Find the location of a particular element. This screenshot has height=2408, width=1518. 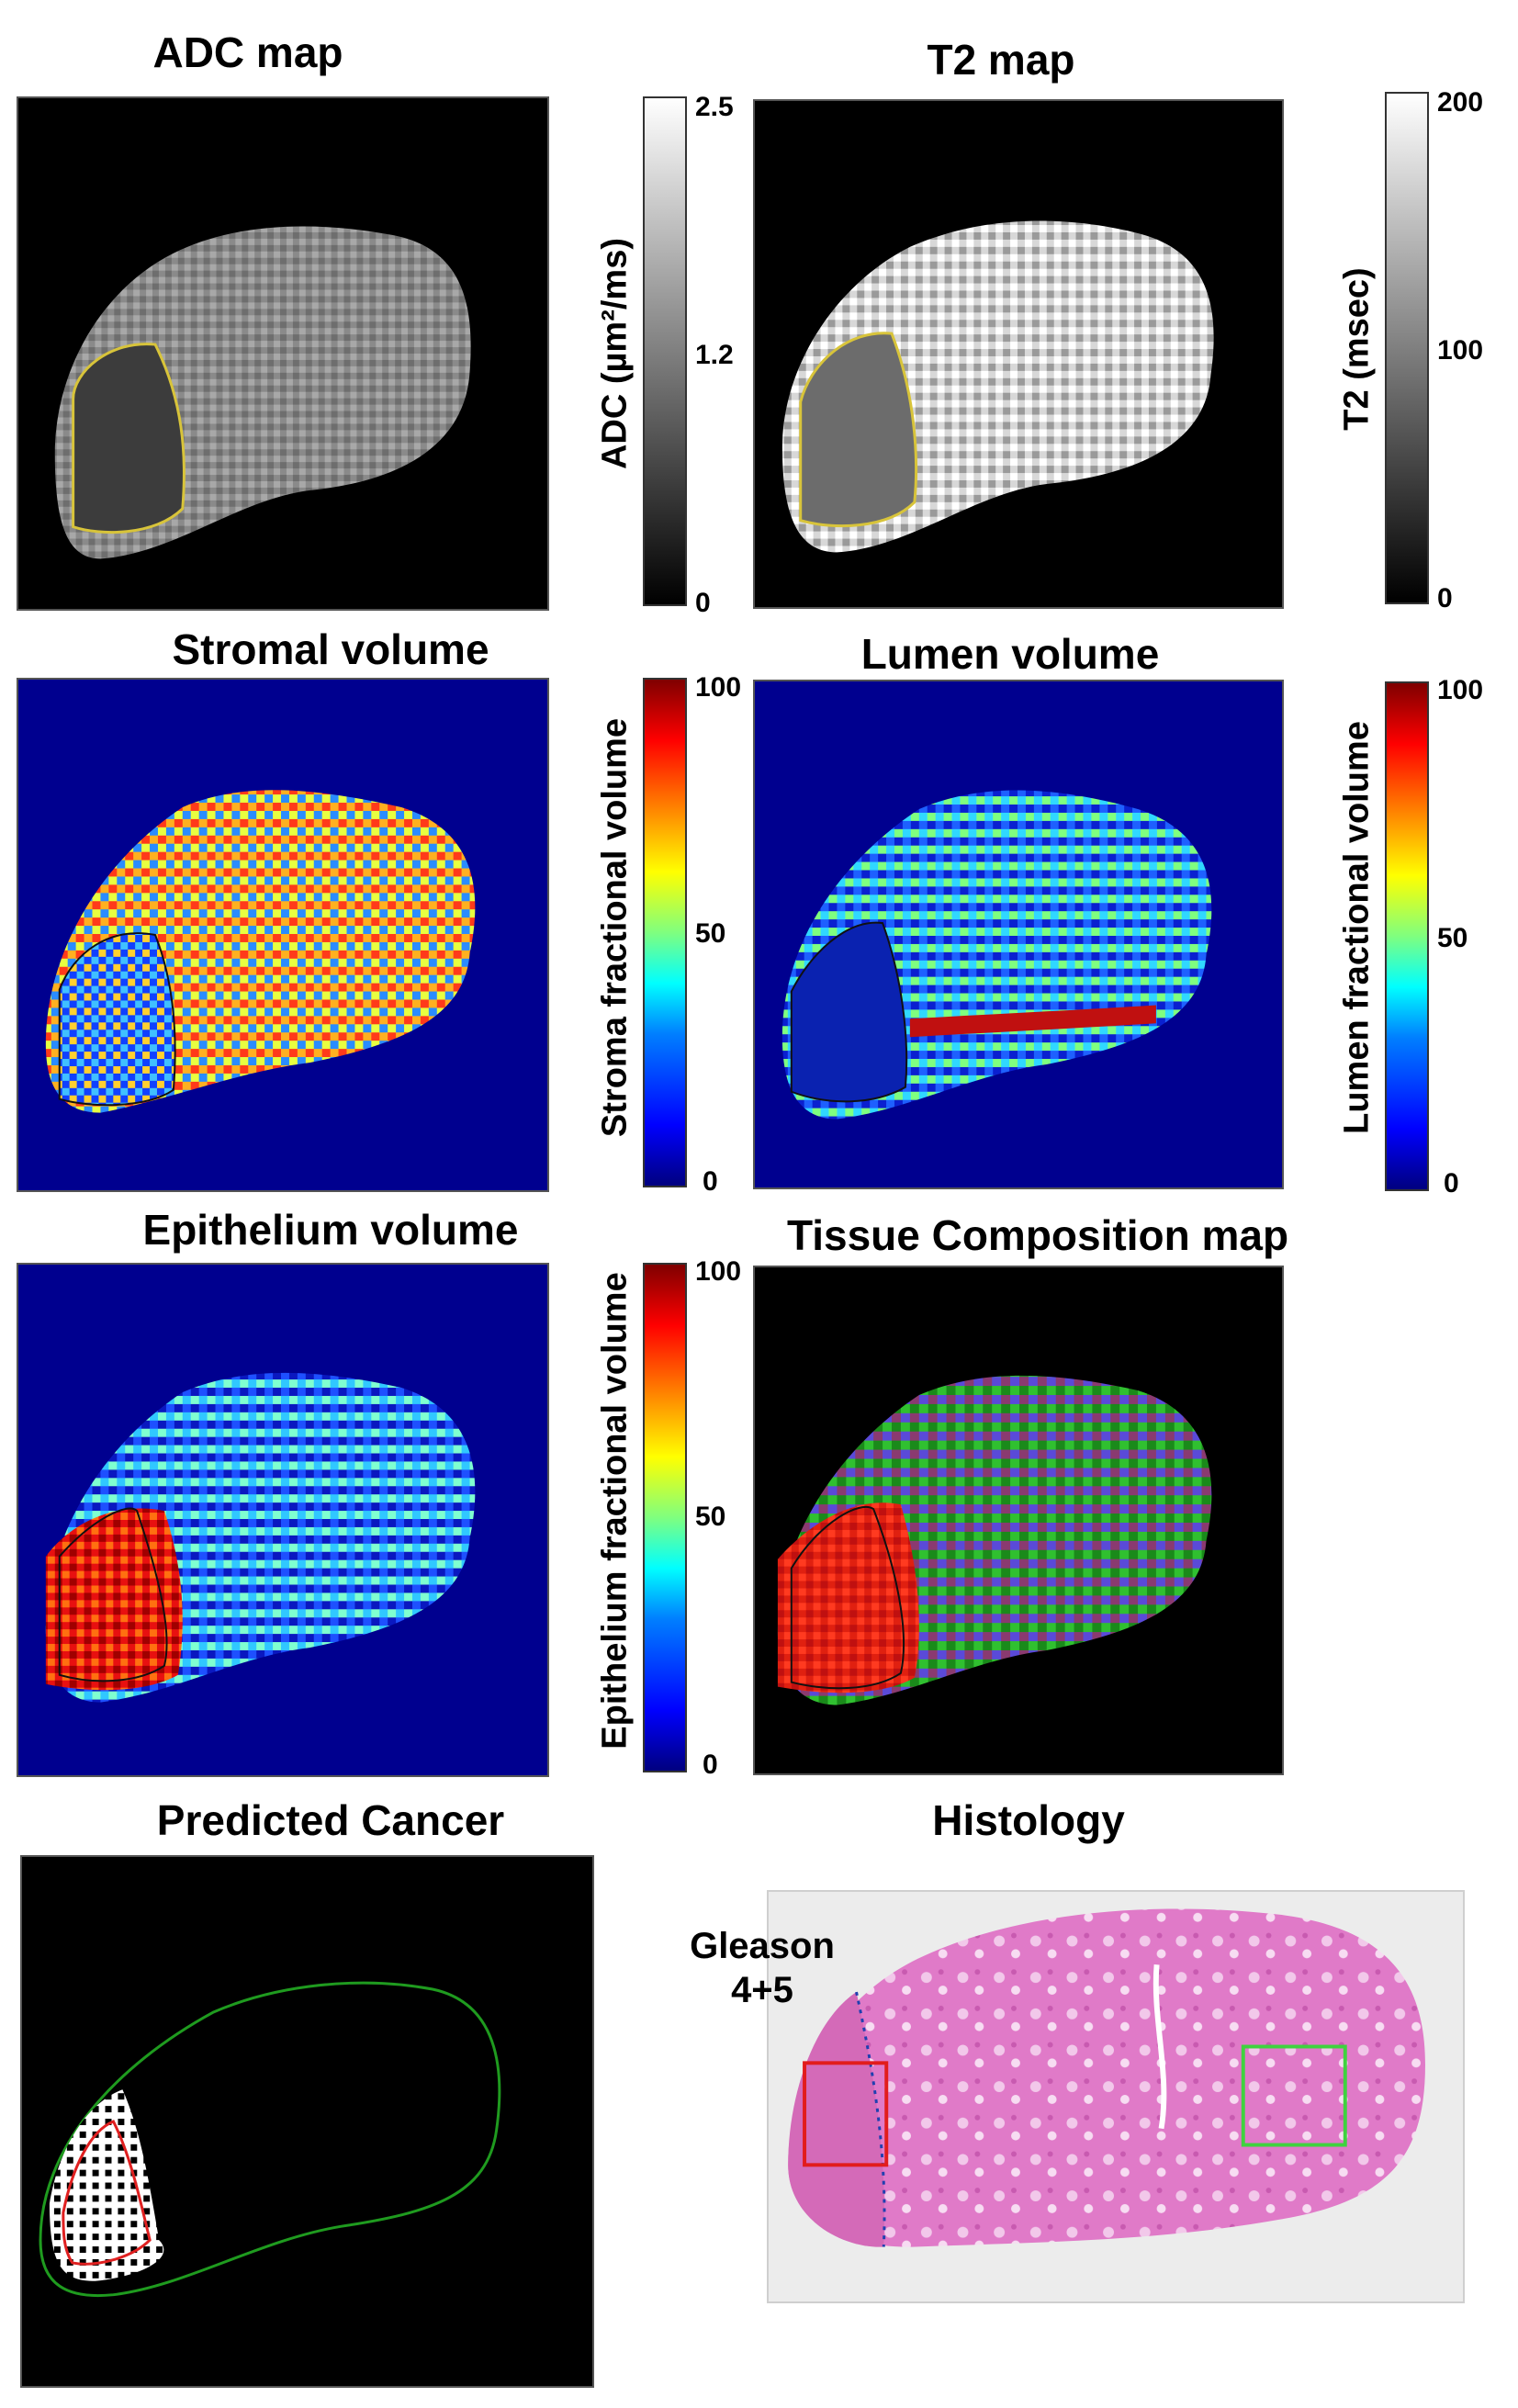

histology-image is located at coordinates (1116, 2096).